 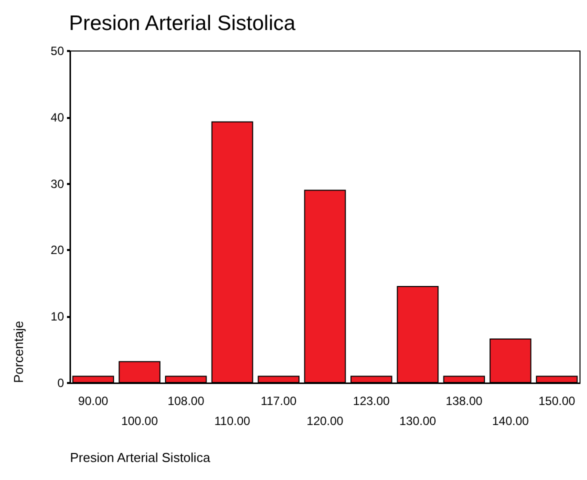 I want to click on x-tick-label: 140.00, so click(x=511, y=421).